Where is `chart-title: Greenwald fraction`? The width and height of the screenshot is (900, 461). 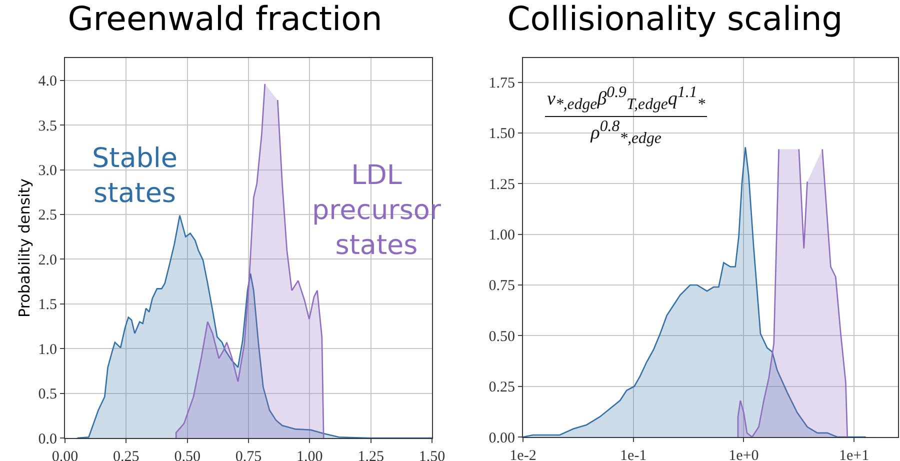 chart-title: Greenwald fraction is located at coordinates (225, 19).